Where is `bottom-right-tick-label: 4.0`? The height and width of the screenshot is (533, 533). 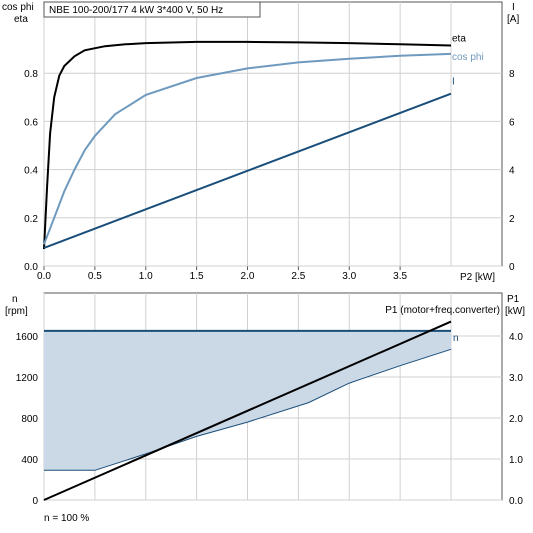
bottom-right-tick-label: 4.0 is located at coordinates (516, 337).